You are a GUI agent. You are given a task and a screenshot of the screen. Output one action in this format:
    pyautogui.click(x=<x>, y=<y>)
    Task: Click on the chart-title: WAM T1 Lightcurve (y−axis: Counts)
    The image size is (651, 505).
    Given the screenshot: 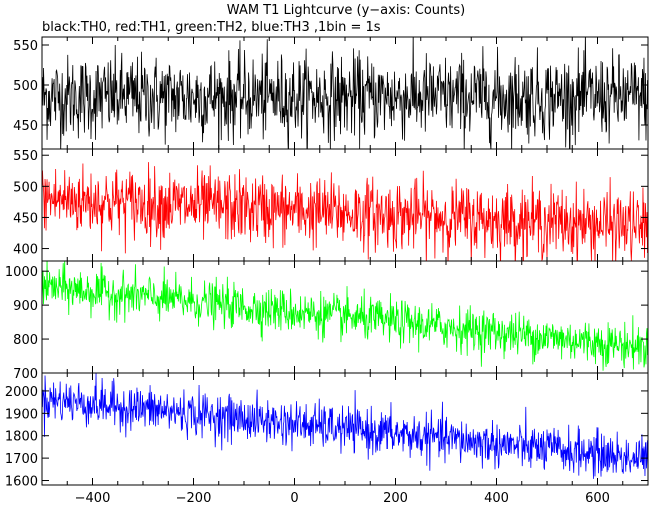 What is the action you would take?
    pyautogui.click(x=346, y=10)
    